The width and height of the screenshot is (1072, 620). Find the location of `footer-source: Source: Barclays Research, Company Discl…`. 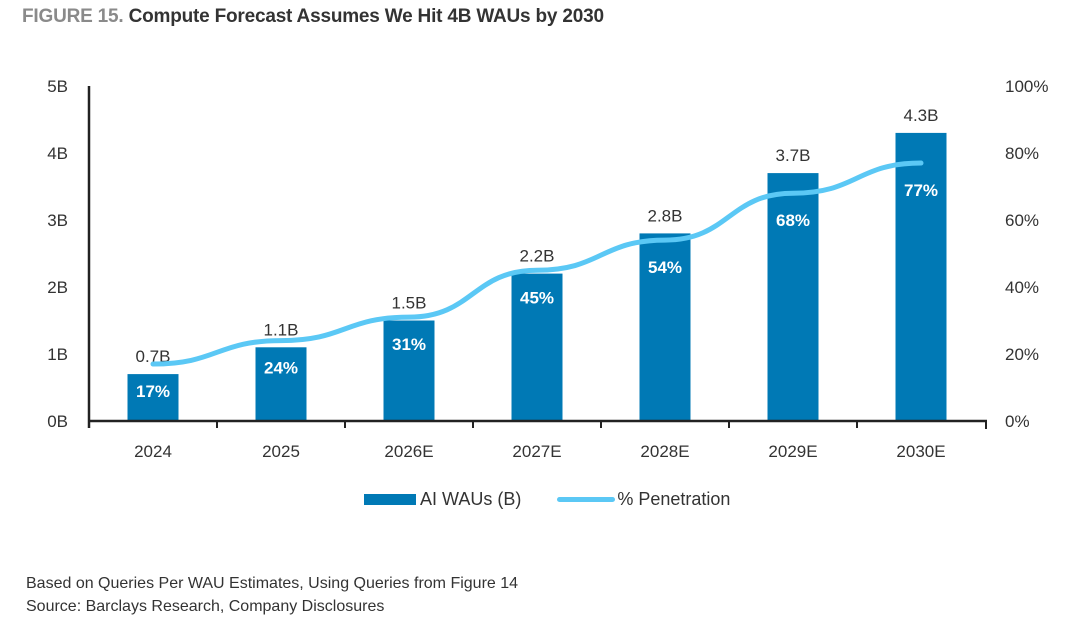

footer-source: Source: Barclays Research, Company Discl… is located at coordinates (205, 606).